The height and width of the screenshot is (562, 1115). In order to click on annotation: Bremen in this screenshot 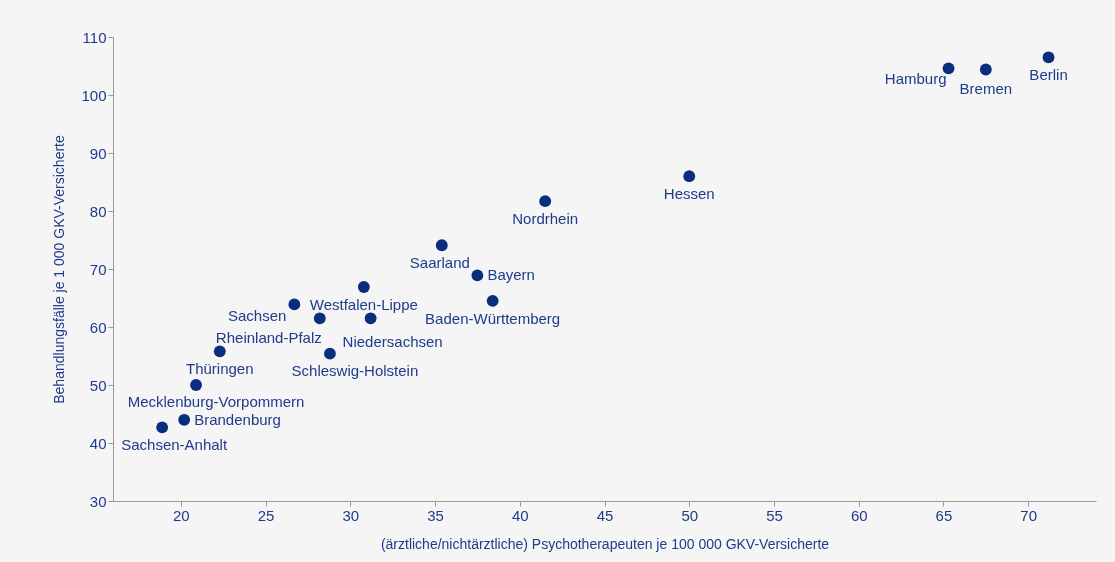, I will do `click(986, 89)`.